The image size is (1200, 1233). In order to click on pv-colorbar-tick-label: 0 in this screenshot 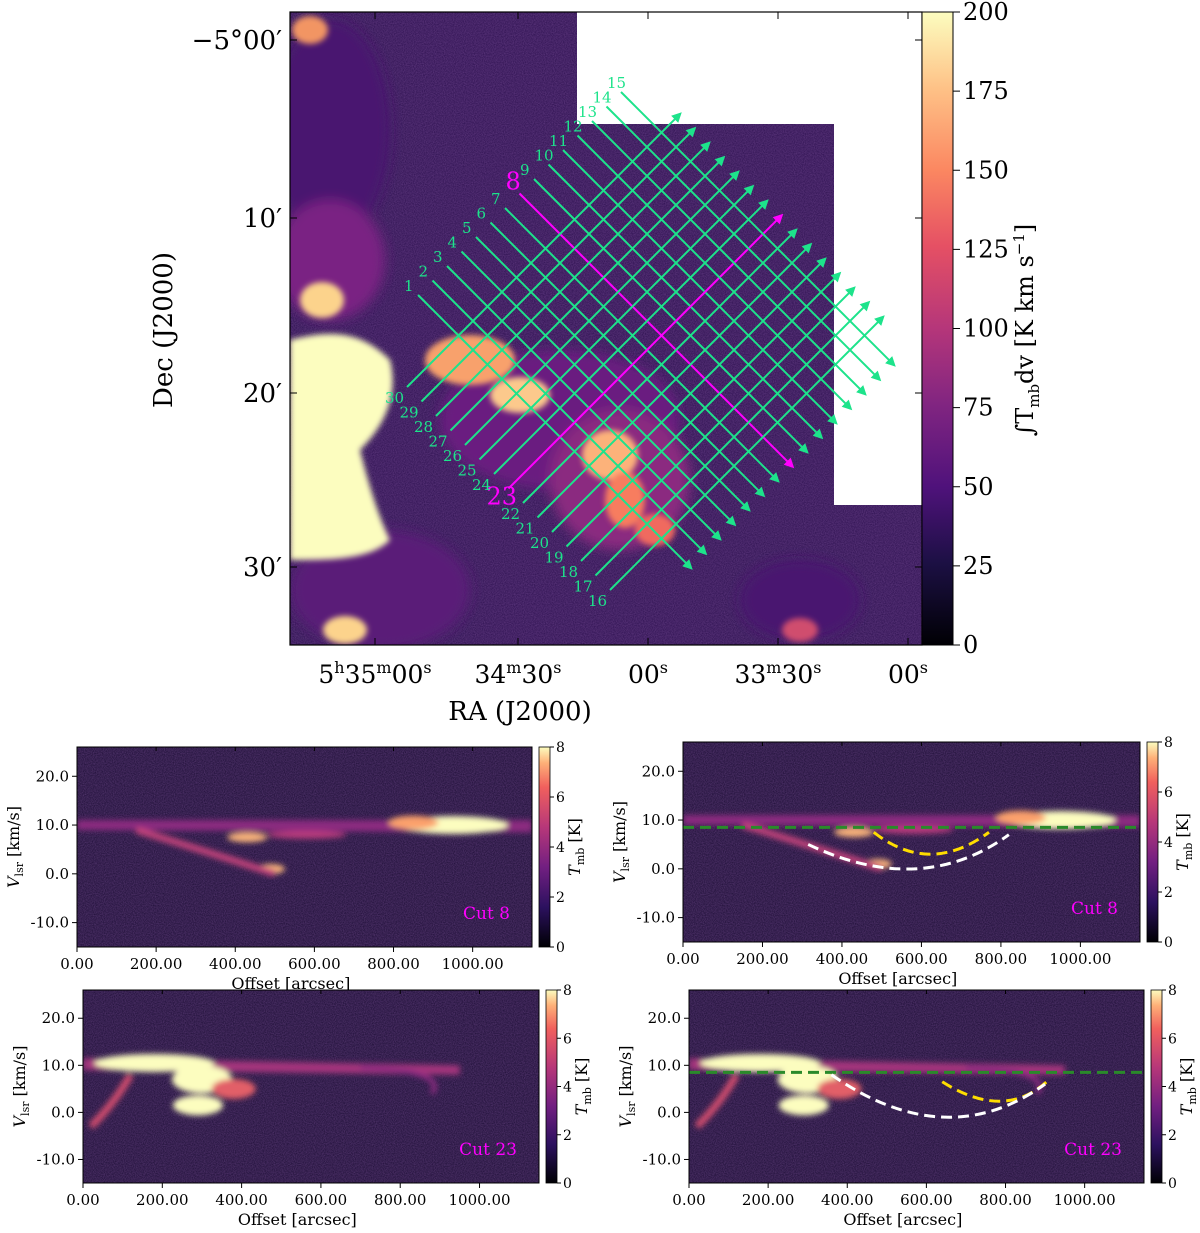, I will do `click(1172, 1184)`.